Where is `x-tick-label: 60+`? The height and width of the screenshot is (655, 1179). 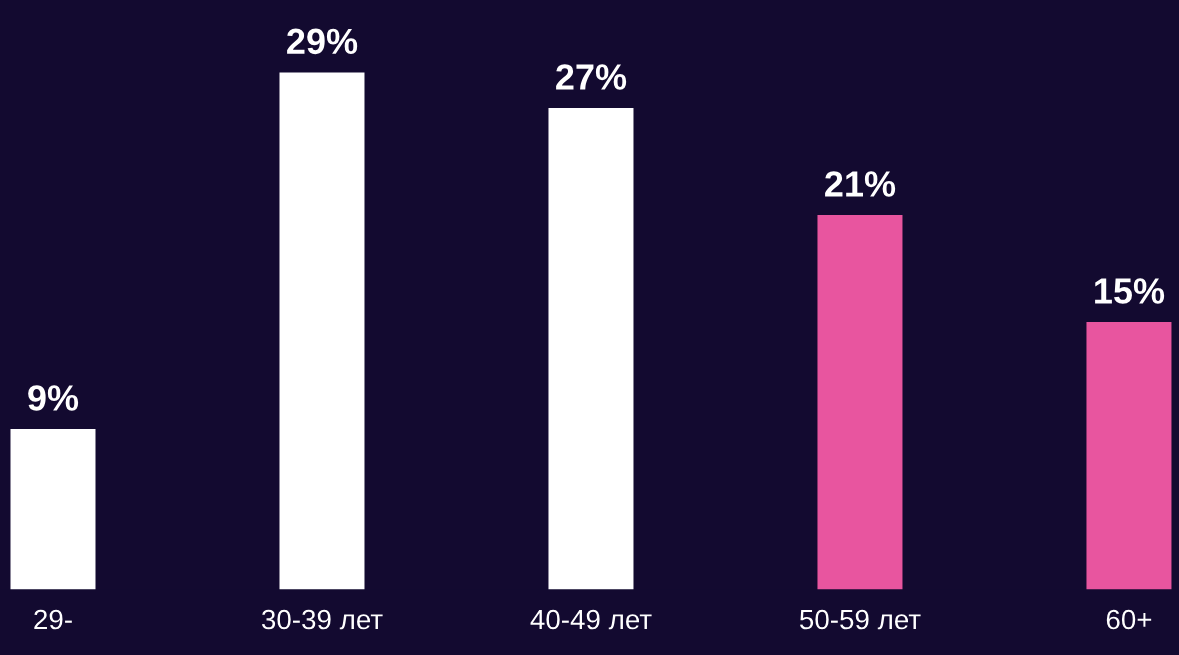 x-tick-label: 60+ is located at coordinates (1129, 619).